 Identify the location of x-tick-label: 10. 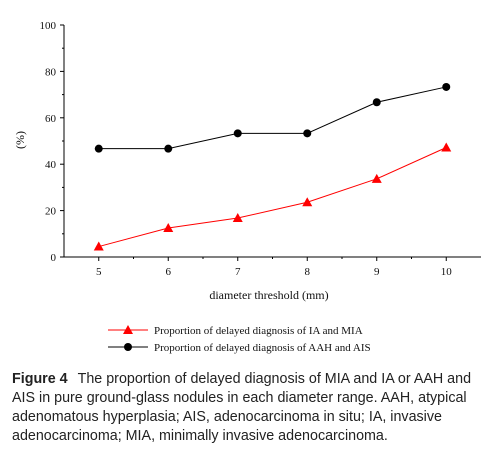
(447, 272).